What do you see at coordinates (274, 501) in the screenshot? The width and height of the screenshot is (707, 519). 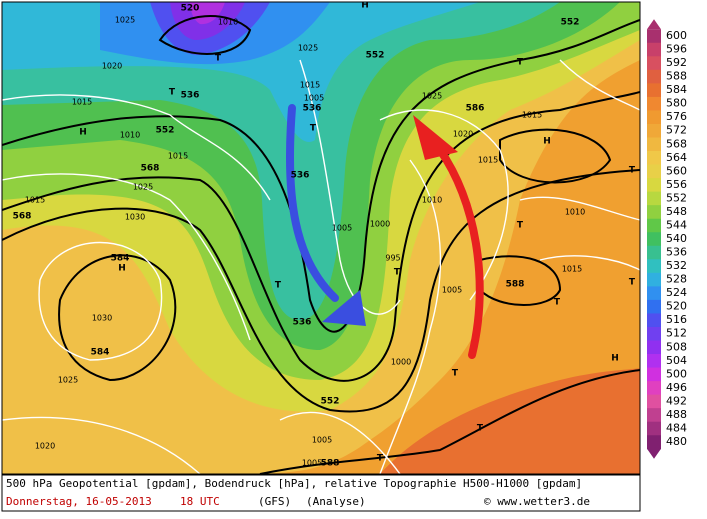 I see `footer-model: (GFS)` at bounding box center [274, 501].